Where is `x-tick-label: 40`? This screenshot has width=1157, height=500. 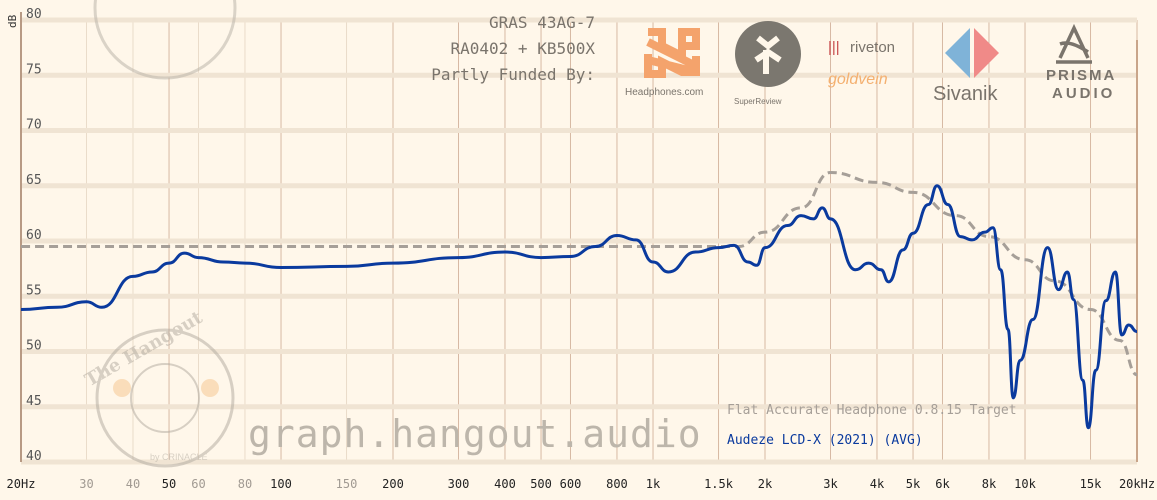 x-tick-label: 40 is located at coordinates (133, 484).